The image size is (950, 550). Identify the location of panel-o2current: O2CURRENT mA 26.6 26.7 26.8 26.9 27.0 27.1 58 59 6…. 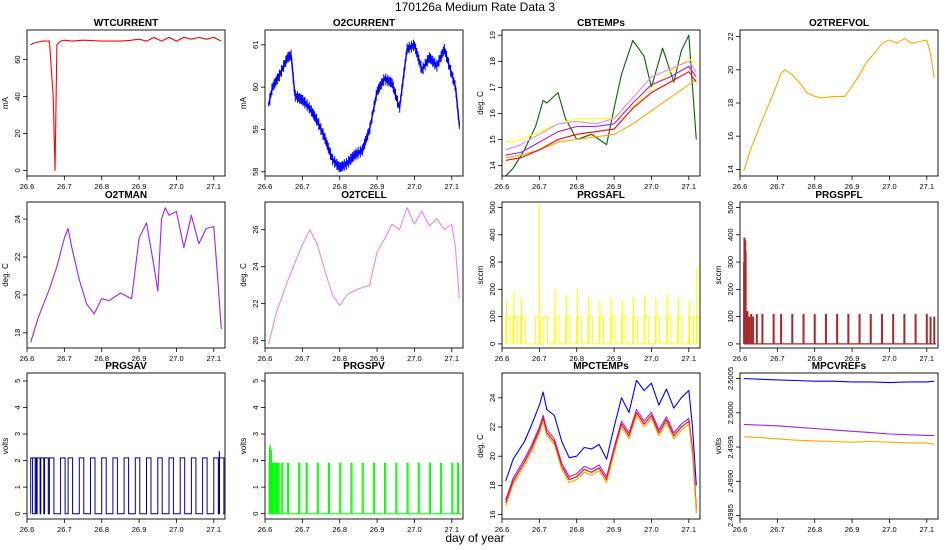
(351, 104).